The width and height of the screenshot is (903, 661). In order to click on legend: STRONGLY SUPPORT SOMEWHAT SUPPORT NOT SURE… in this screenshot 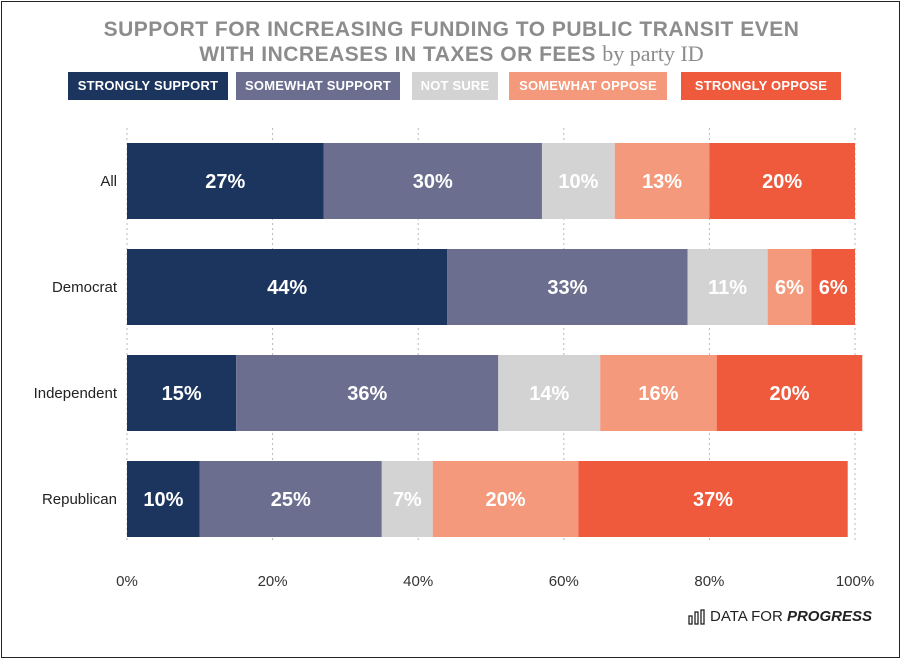, I will do `click(451, 86)`.